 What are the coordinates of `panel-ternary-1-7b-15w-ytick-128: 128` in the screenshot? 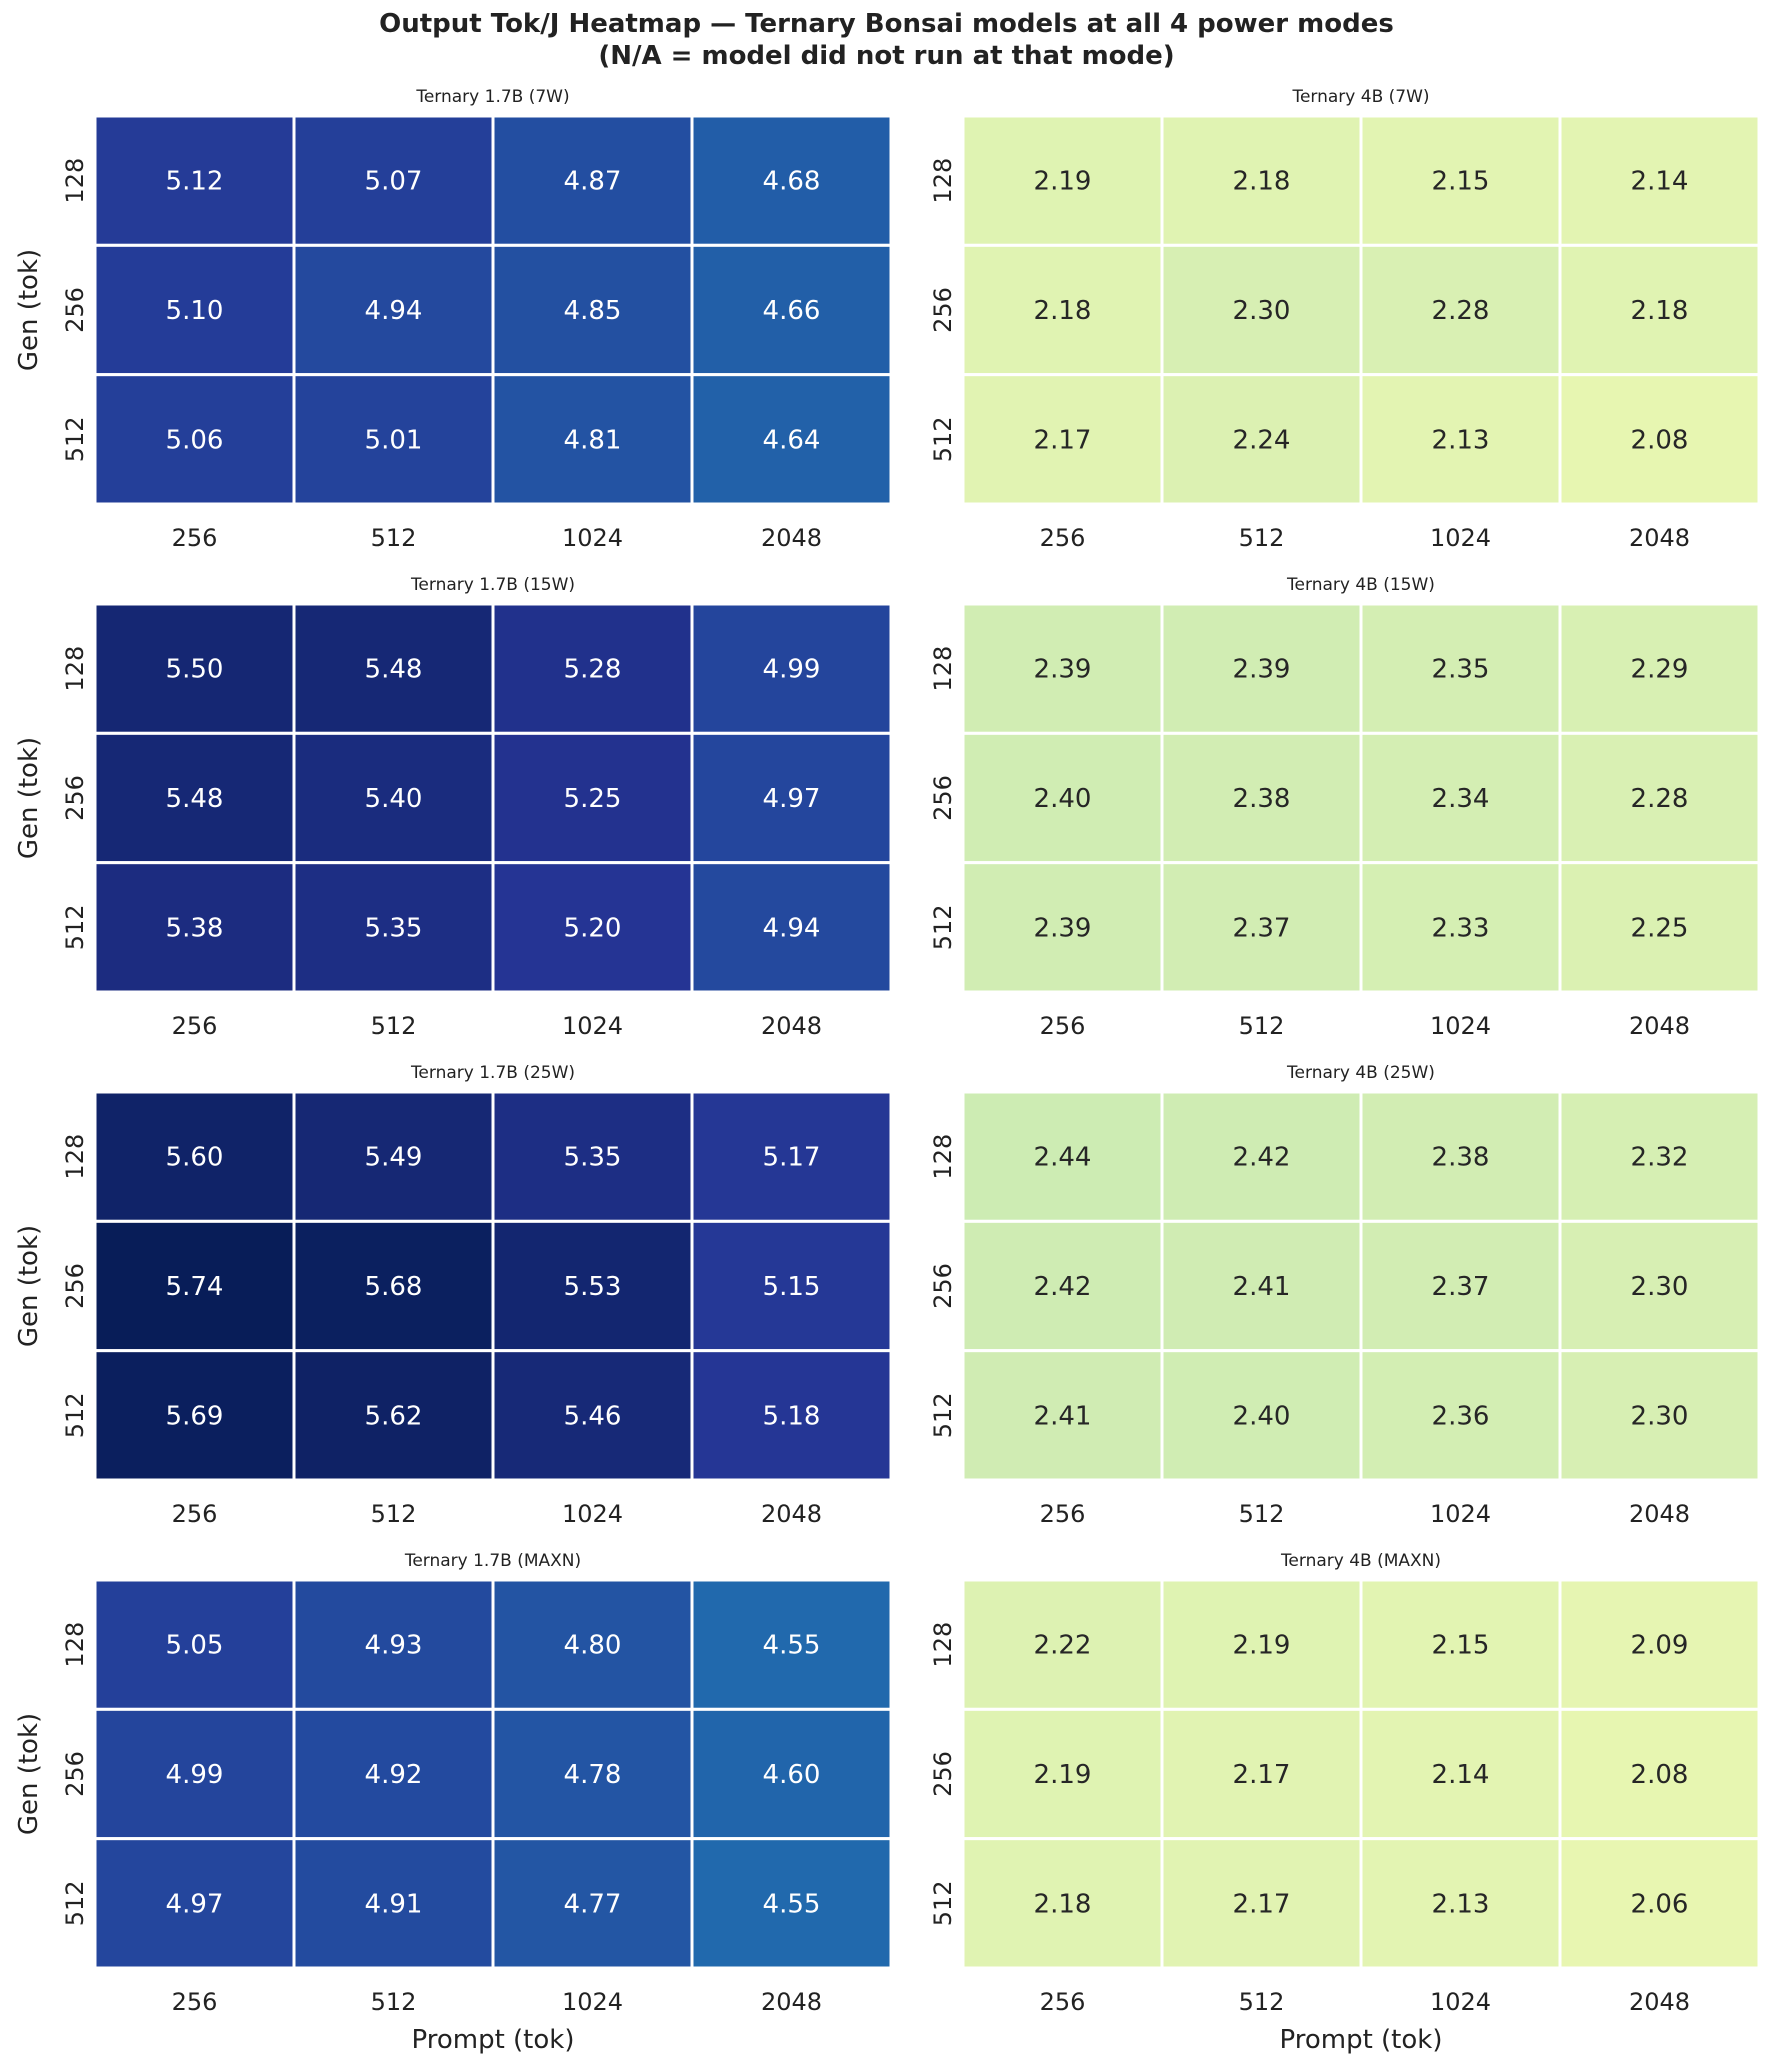 It's located at (75, 669).